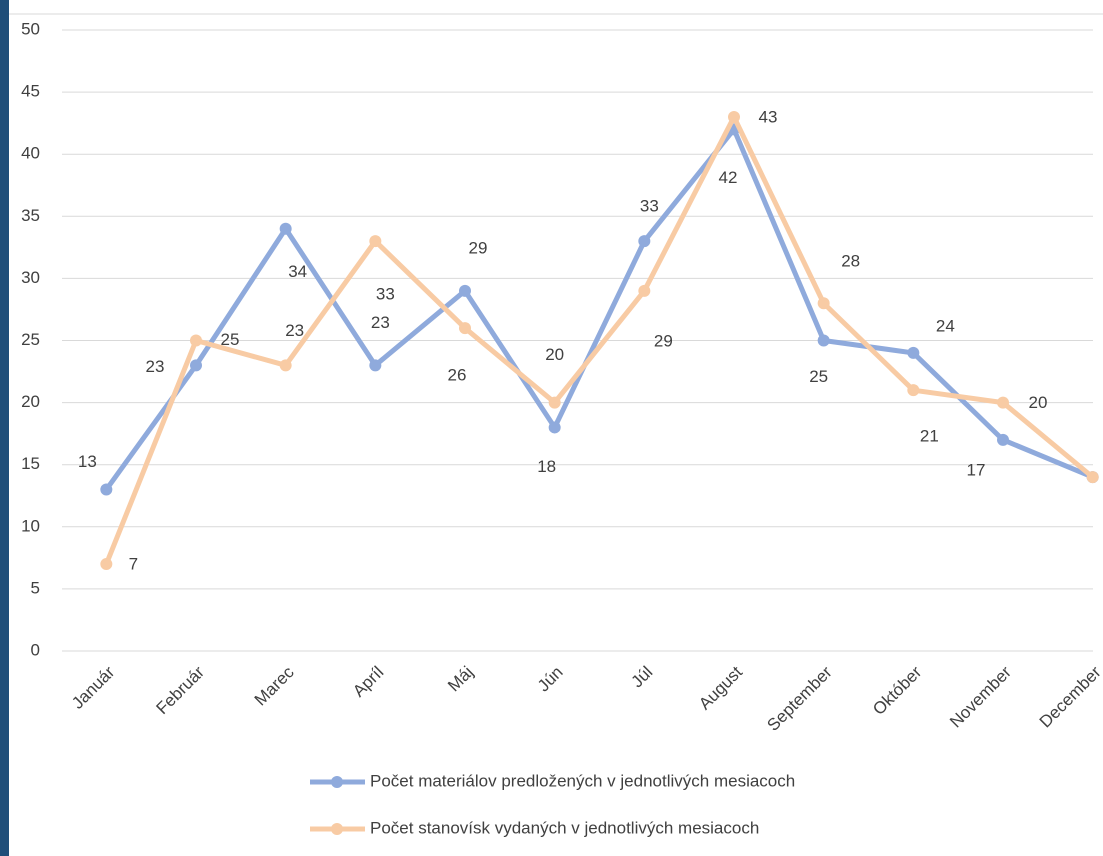 The width and height of the screenshot is (1103, 856). I want to click on x-tick-label: September, so click(799, 698).